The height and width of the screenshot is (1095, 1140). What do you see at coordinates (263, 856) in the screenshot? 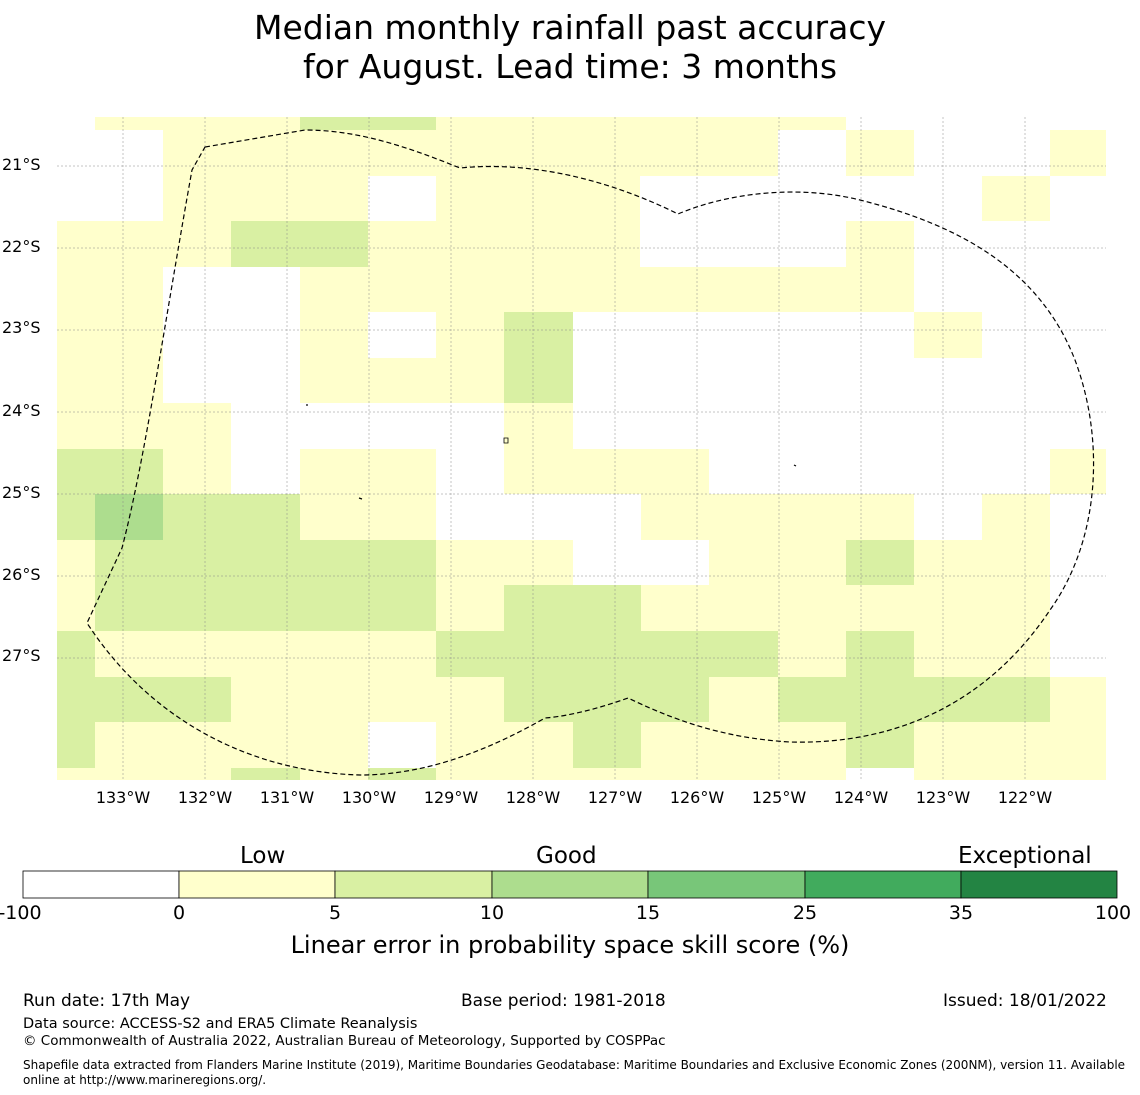
I see `colorbar-category-low: Low` at bounding box center [263, 856].